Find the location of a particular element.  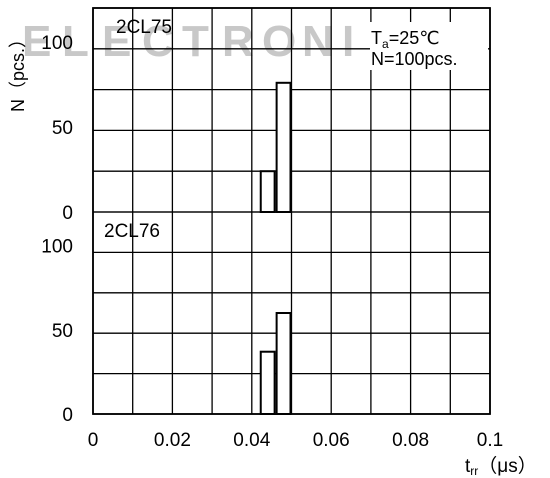

chart-bars is located at coordinates (275, 248).